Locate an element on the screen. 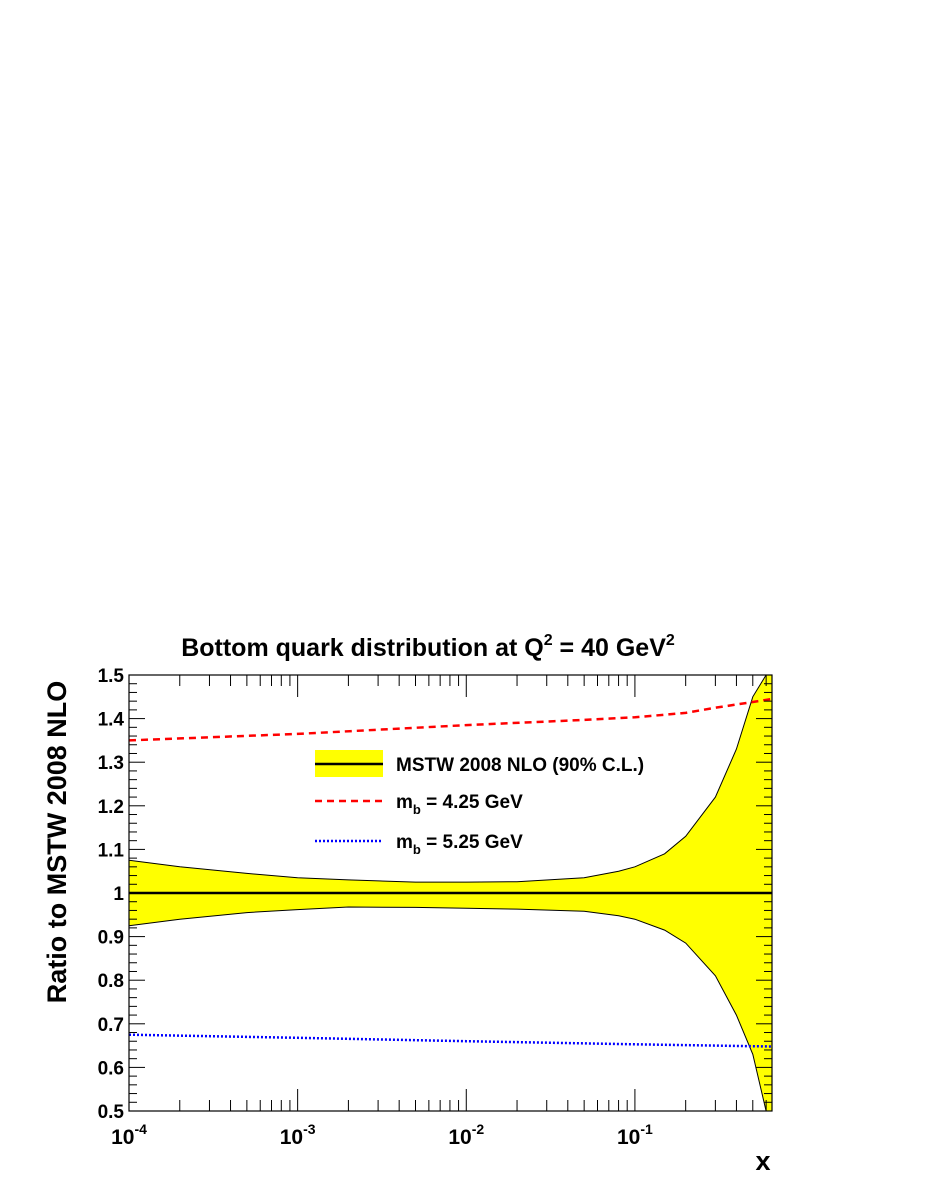 This screenshot has width=926, height=1199. mb425-rest: = 4.25 GeV is located at coordinates (472, 802).